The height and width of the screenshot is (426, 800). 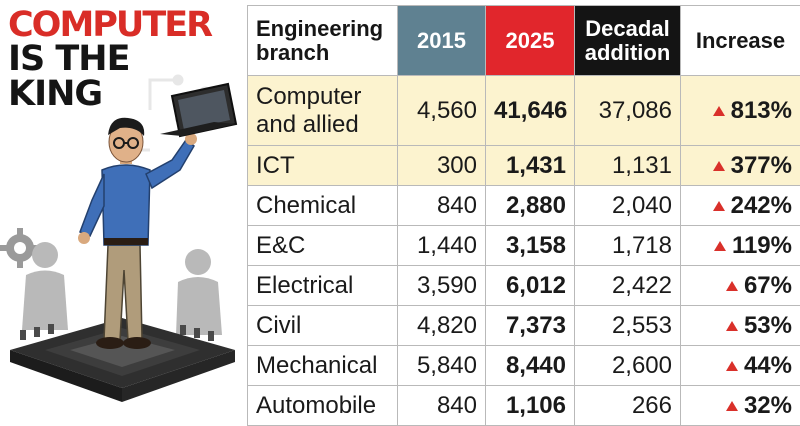 I want to click on column-header-decadal-addition: Decadal addition, so click(x=628, y=41).